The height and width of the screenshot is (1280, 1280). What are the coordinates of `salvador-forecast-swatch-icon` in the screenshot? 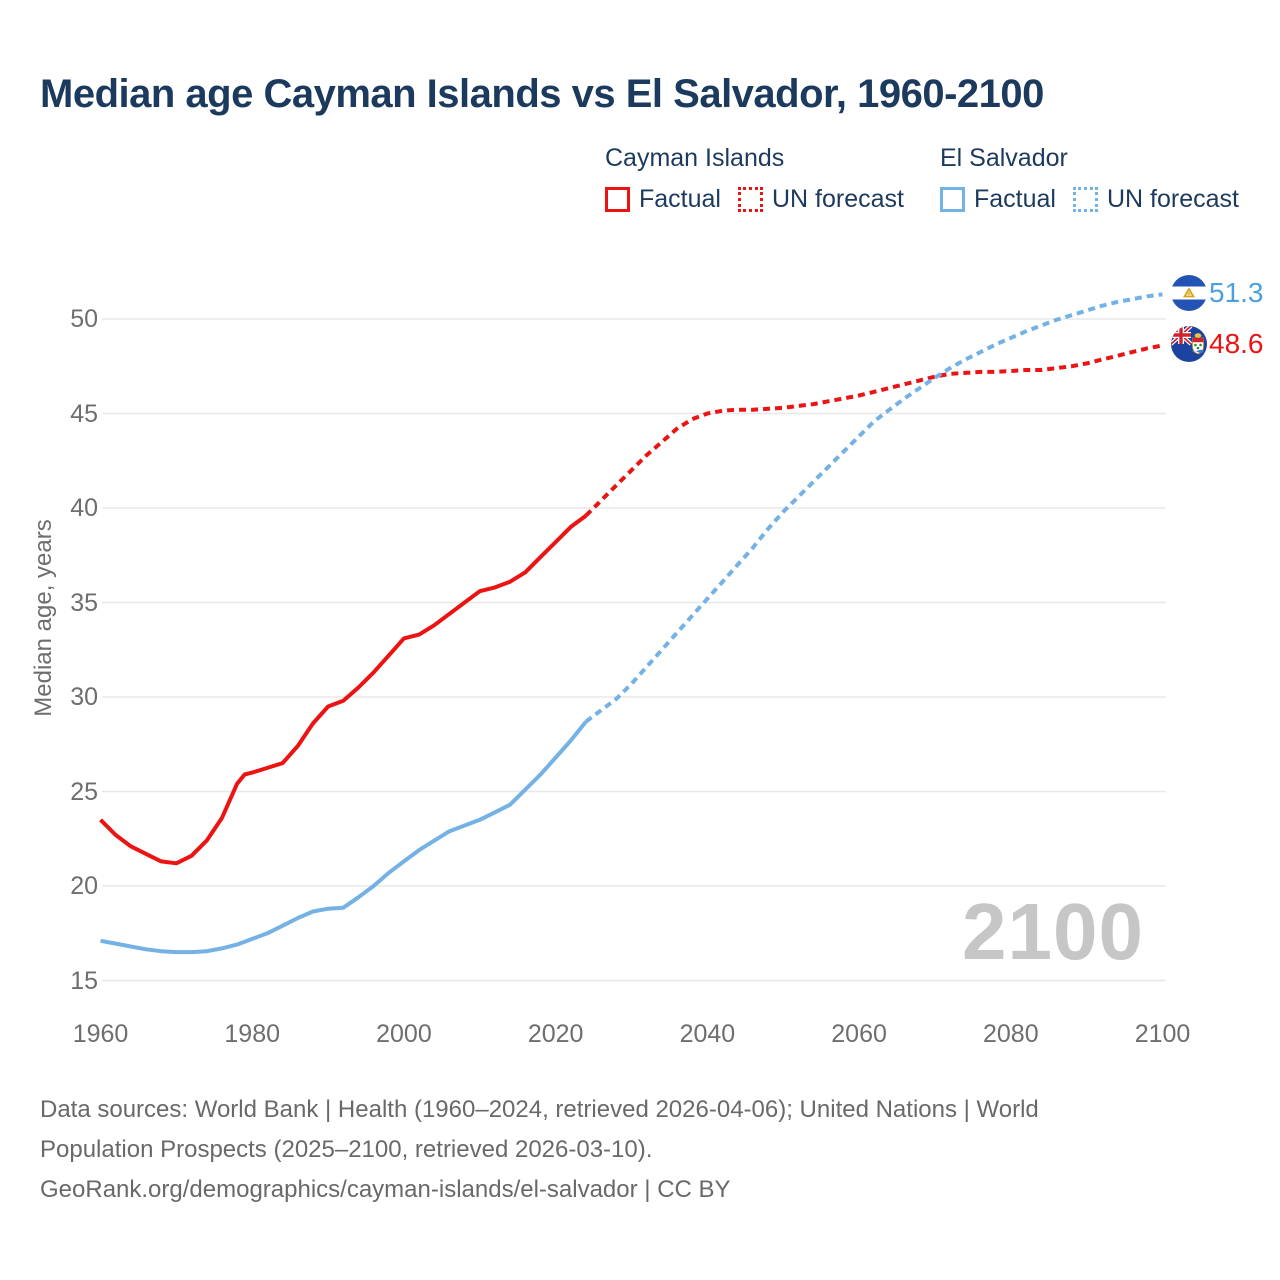 It's located at (1085, 199).